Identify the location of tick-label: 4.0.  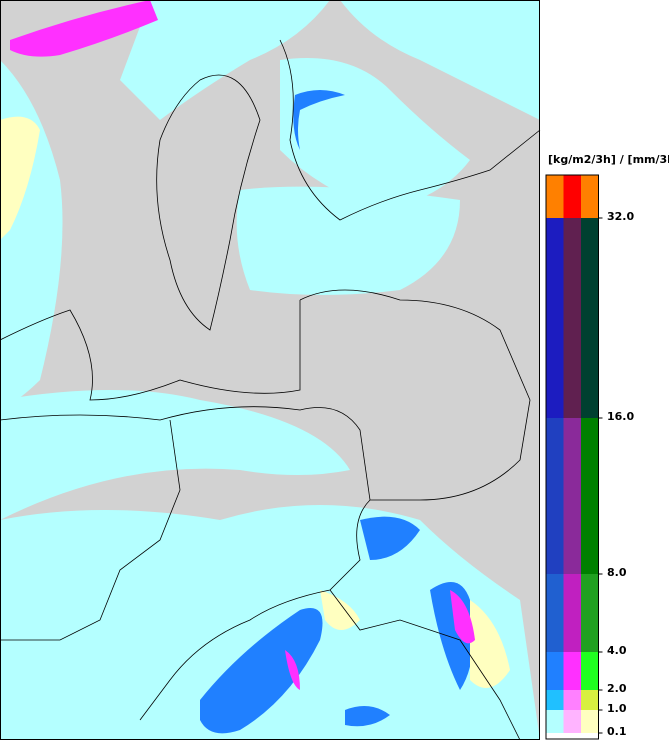
(617, 650).